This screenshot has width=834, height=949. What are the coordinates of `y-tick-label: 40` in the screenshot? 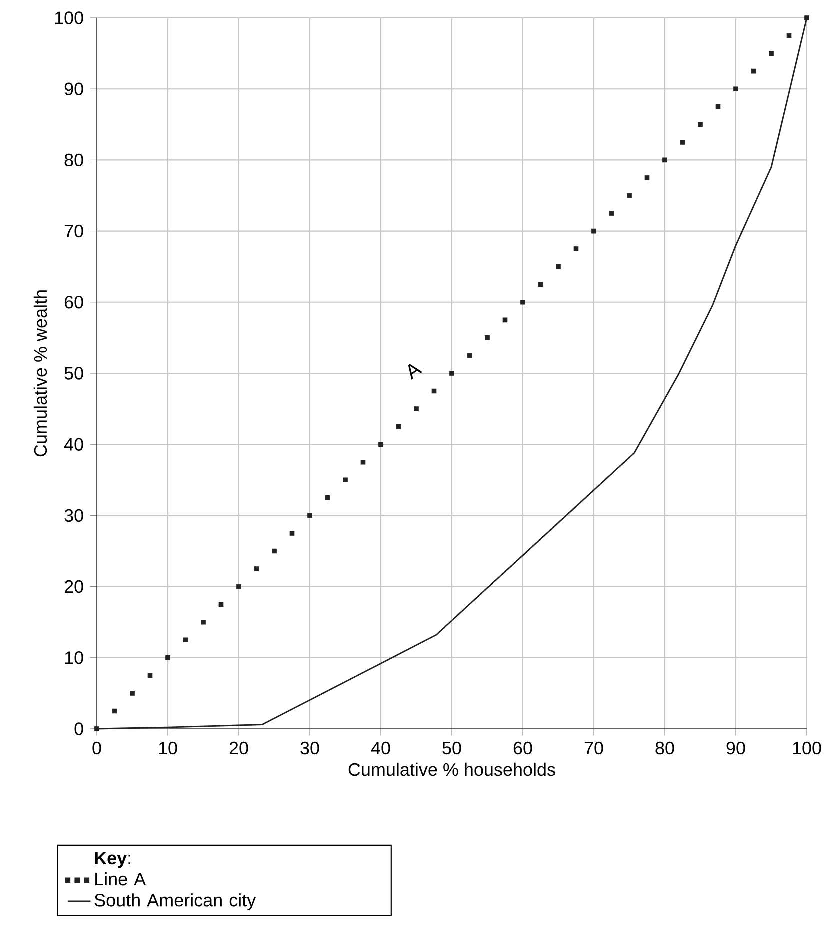 It's located at (74, 444).